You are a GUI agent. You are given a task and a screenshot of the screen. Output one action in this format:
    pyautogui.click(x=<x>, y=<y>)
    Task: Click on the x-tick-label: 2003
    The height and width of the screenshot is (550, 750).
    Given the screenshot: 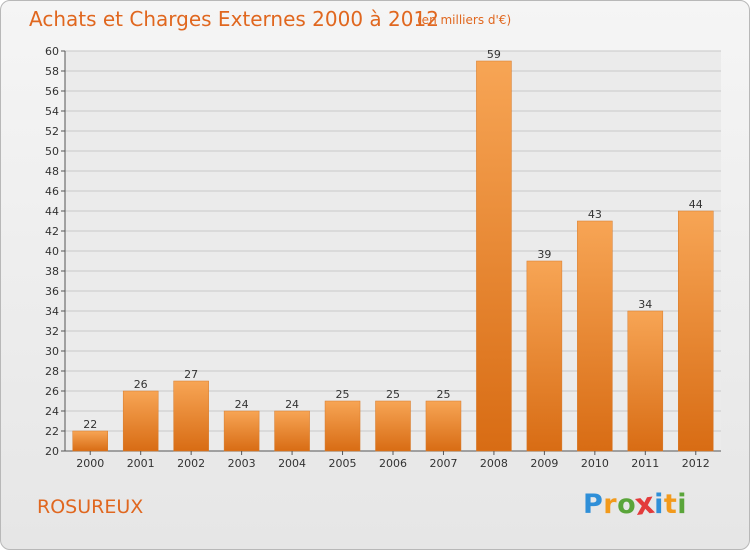 What is the action you would take?
    pyautogui.click(x=242, y=463)
    